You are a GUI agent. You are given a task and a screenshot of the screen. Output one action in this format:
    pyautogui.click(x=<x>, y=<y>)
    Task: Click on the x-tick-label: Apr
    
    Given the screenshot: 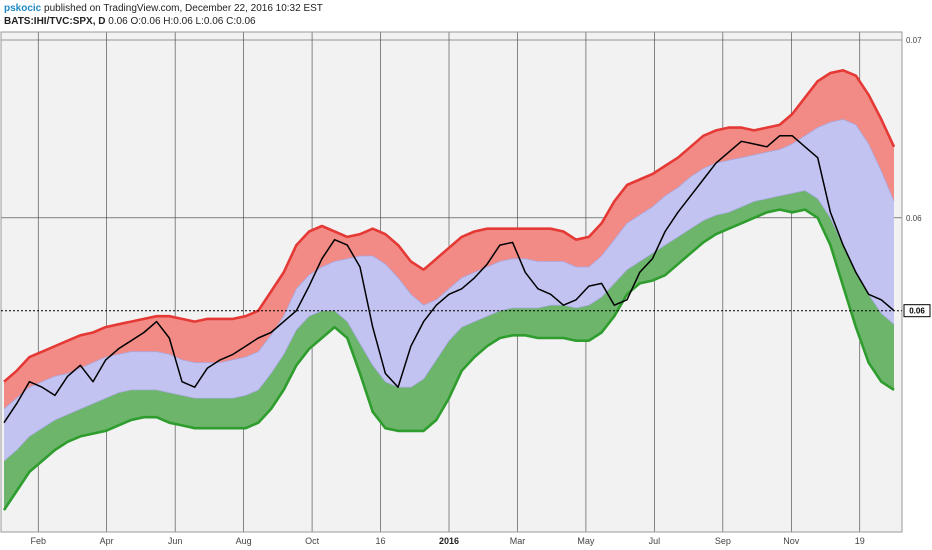 What is the action you would take?
    pyautogui.click(x=107, y=541)
    